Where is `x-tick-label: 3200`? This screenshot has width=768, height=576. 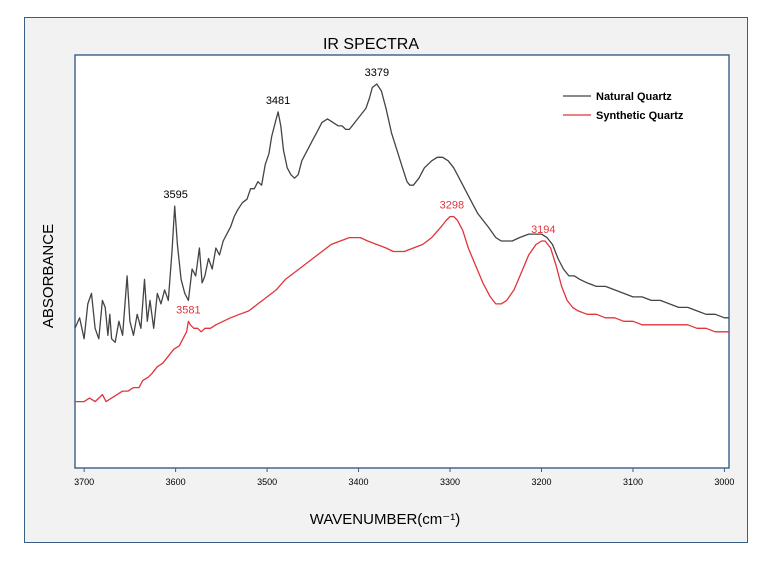
x-tick-label: 3200 is located at coordinates (541, 482).